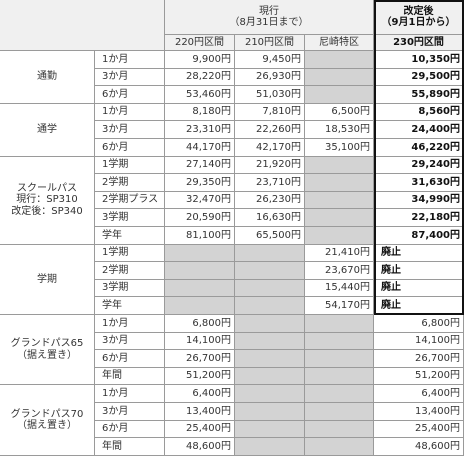 This screenshot has height=456, width=464. Describe the element at coordinates (419, 429) in the screenshot. I see `revised-fare-cell: 25,400円` at that location.